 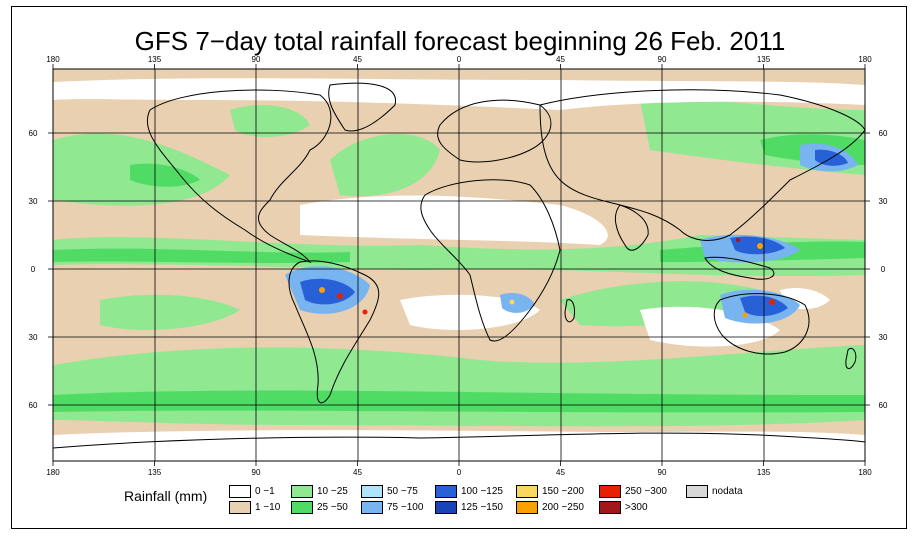 What do you see at coordinates (265, 491) in the screenshot?
I see `legend-label: 0 −1` at bounding box center [265, 491].